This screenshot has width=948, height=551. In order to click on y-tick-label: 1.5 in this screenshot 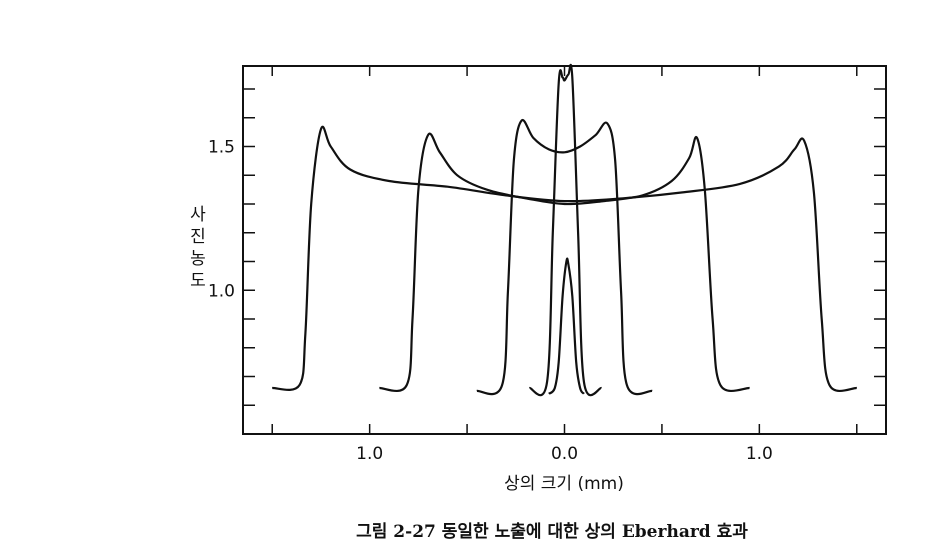, I will do `click(221, 148)`.